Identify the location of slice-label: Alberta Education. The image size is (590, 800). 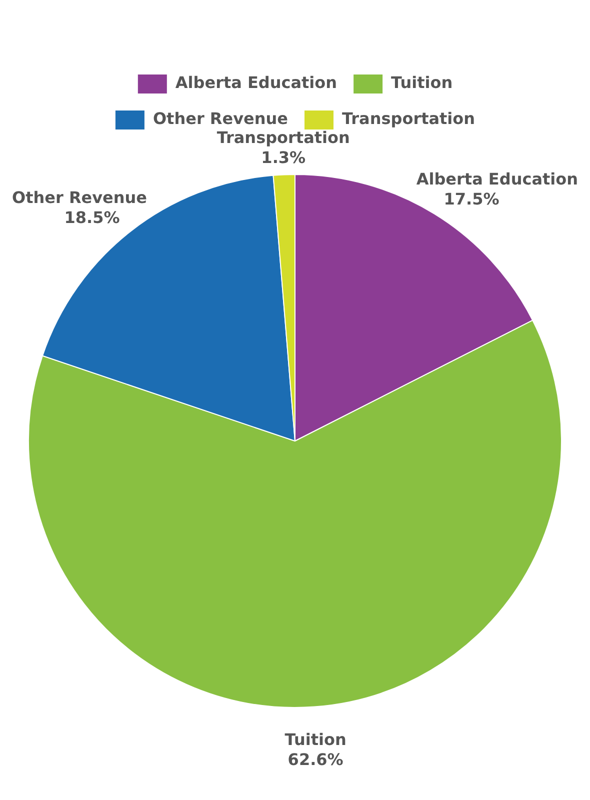
(497, 179).